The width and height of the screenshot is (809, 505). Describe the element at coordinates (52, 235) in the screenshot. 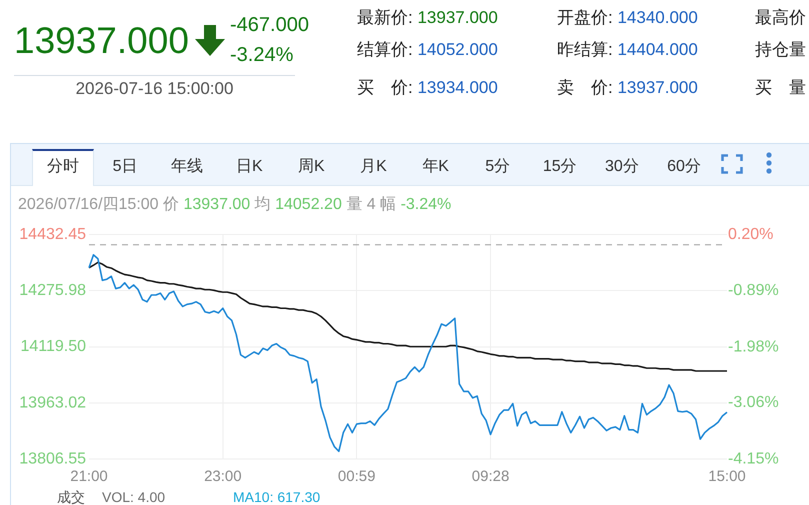

I see `y-tick-label: 14432.45` at that location.